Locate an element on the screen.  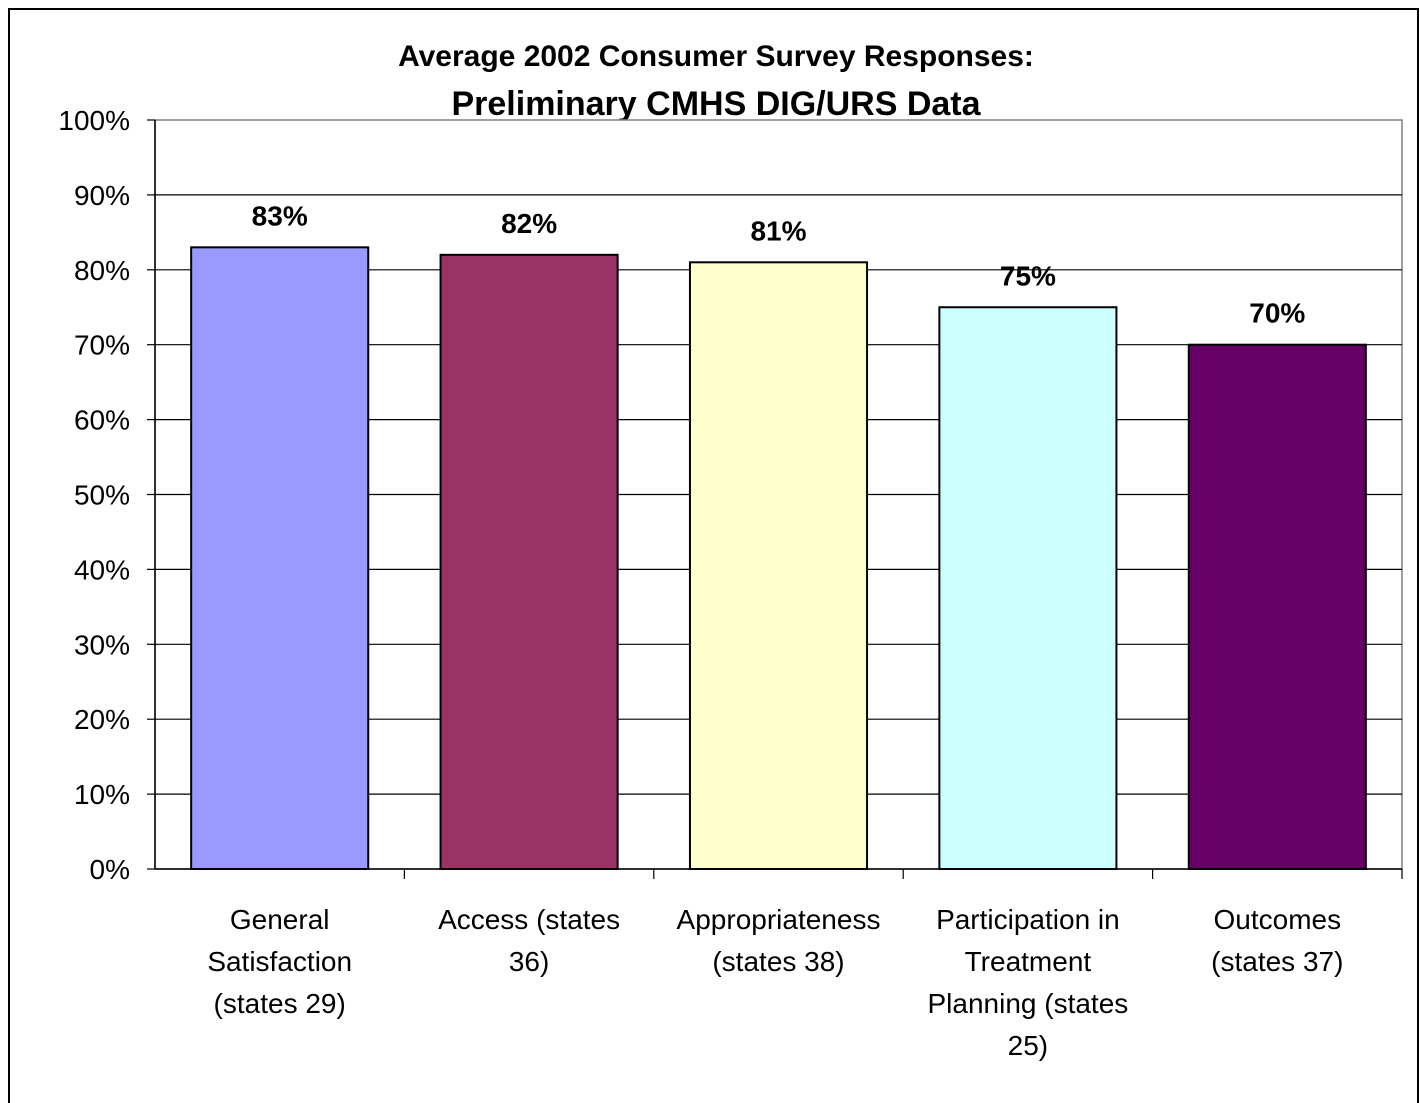
y-tick-label: 50% is located at coordinates (102, 495).